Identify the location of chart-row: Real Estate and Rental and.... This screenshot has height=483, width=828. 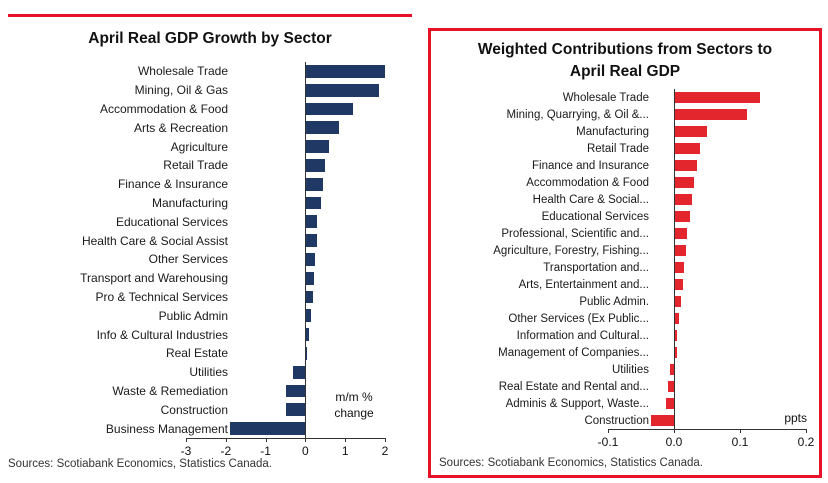
(625, 386).